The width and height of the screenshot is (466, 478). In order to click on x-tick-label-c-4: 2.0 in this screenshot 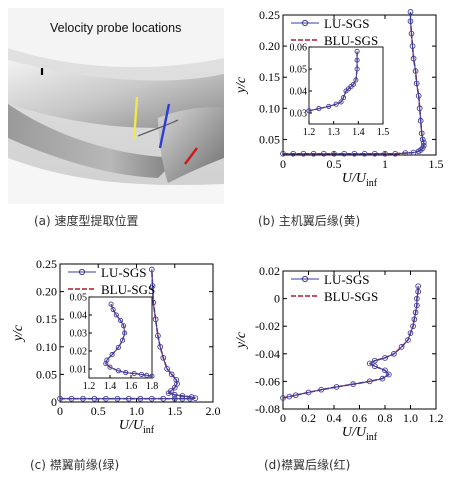, I will do `click(213, 411)`.